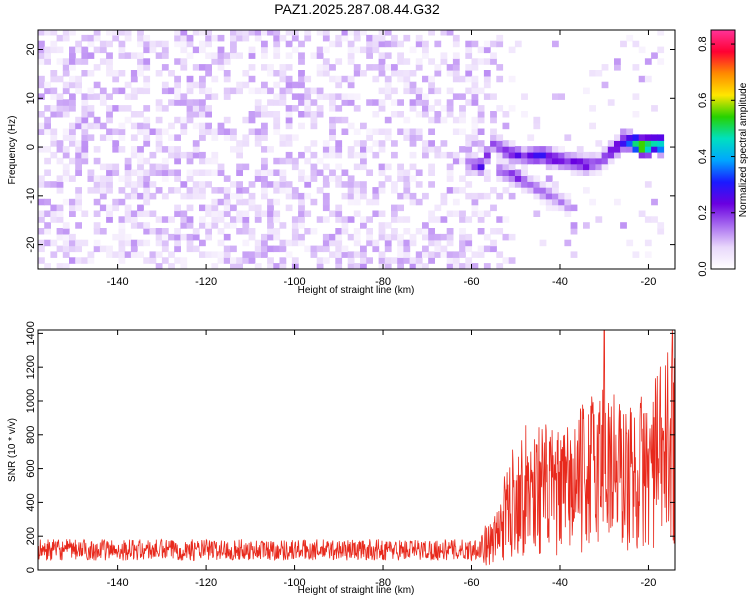  What do you see at coordinates (31, 570) in the screenshot?
I see `y-tick-label: 0` at bounding box center [31, 570].